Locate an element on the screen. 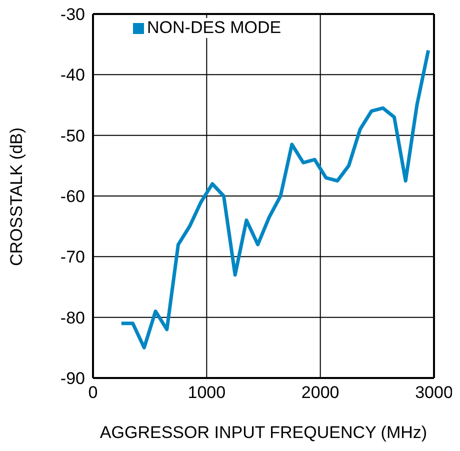 The width and height of the screenshot is (460, 451). x-tick-label: 2000 is located at coordinates (320, 392).